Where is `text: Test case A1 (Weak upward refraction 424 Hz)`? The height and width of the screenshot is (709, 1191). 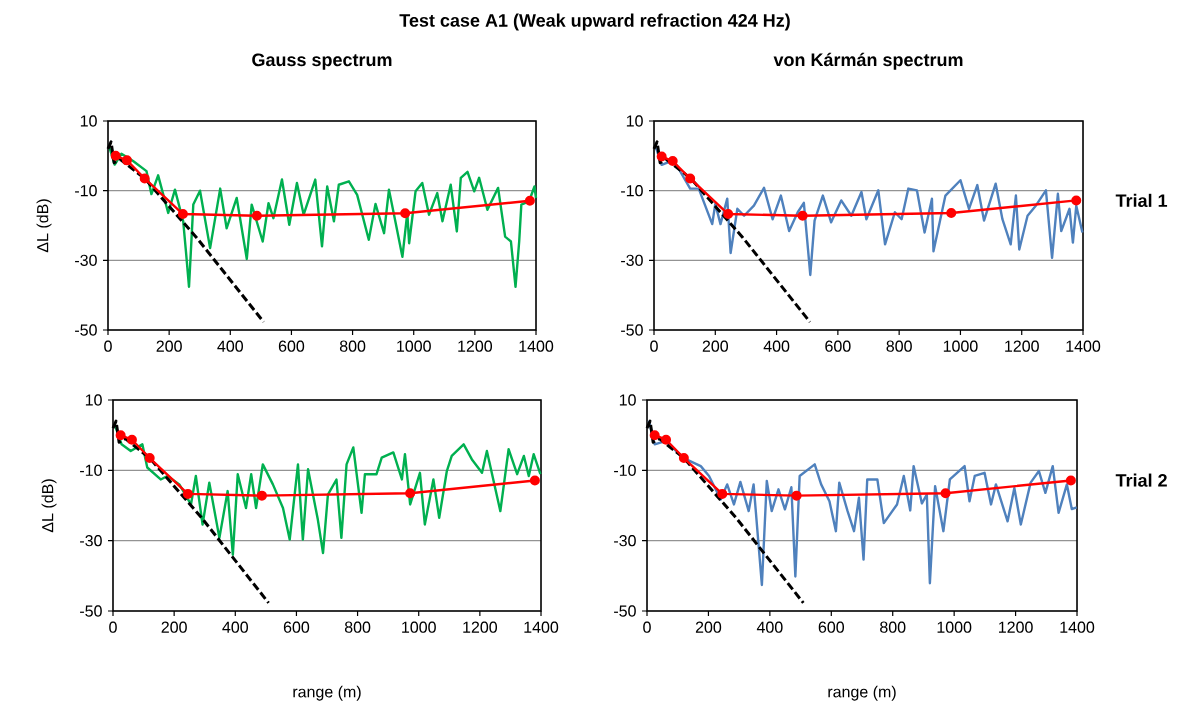
text: Test case A1 (Weak upward refraction 424 Hz) is located at coordinates (594, 22).